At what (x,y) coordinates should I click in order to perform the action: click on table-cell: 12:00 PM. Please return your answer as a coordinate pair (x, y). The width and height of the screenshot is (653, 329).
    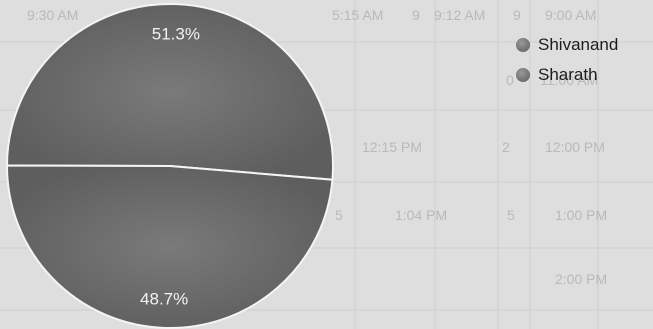
    Looking at the image, I should click on (575, 147).